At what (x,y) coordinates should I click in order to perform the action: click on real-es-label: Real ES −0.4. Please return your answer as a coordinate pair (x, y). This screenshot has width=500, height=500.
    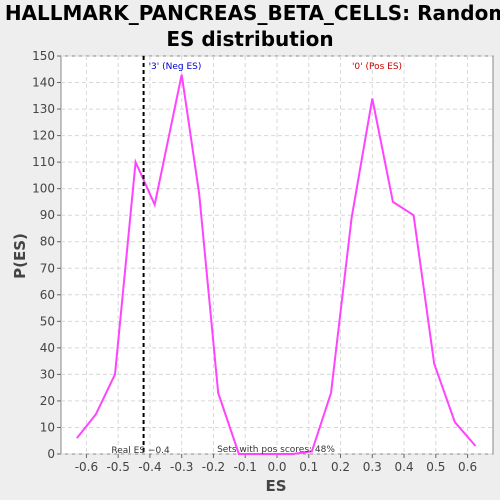
    Looking at the image, I should click on (140, 451).